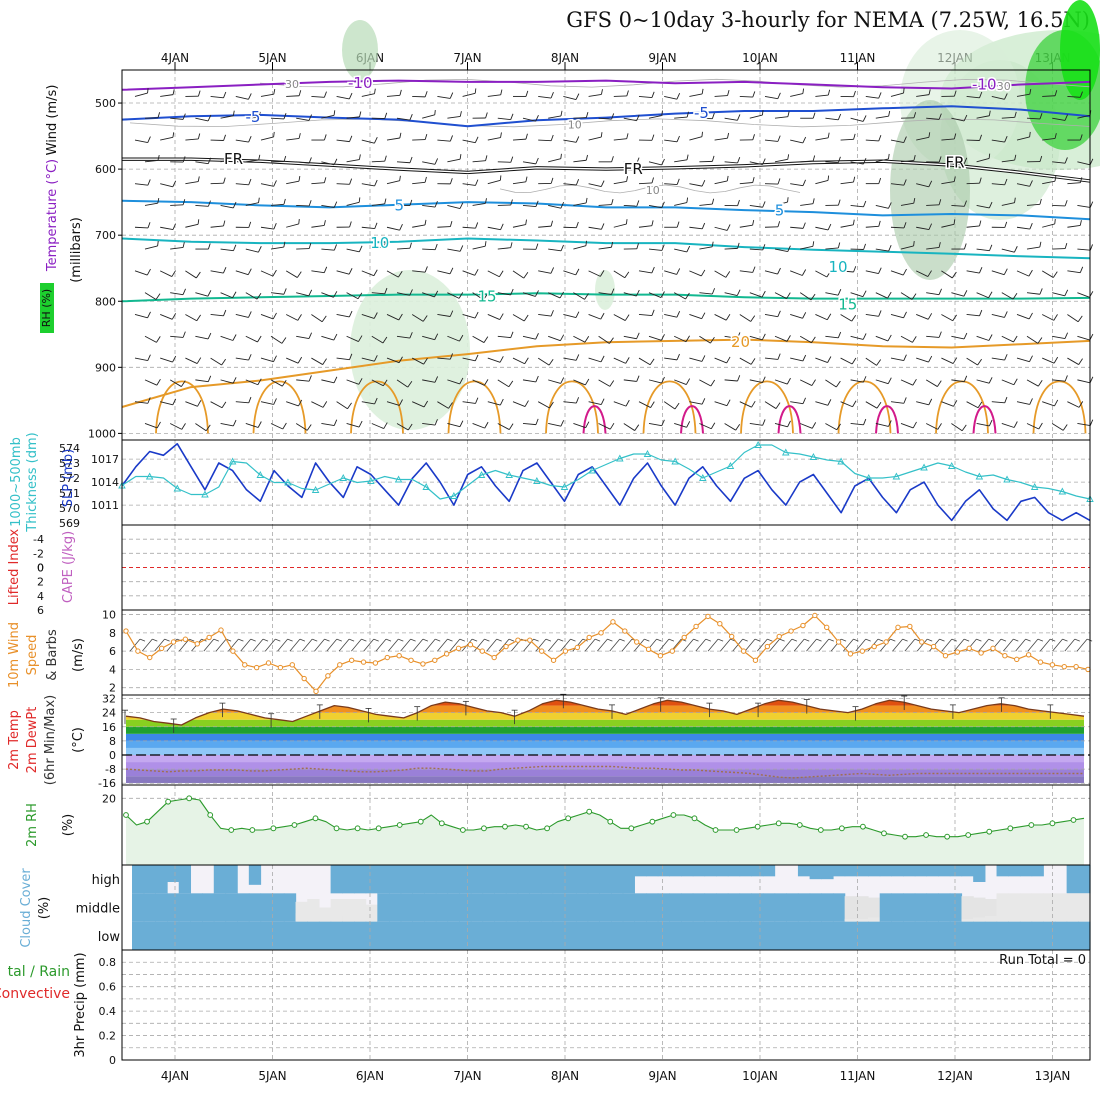 Image resolution: width=1100 pixels, height=1100 pixels. What do you see at coordinates (69, 478) in the screenshot?
I see `thickness-tick-label: 572` at bounding box center [69, 478].